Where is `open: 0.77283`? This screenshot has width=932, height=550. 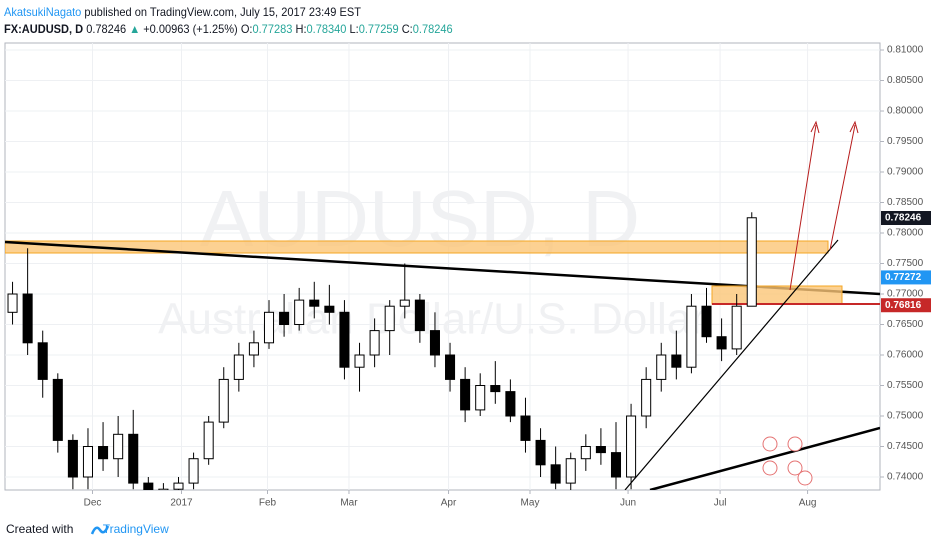 open: 0.77283 is located at coordinates (272, 29).